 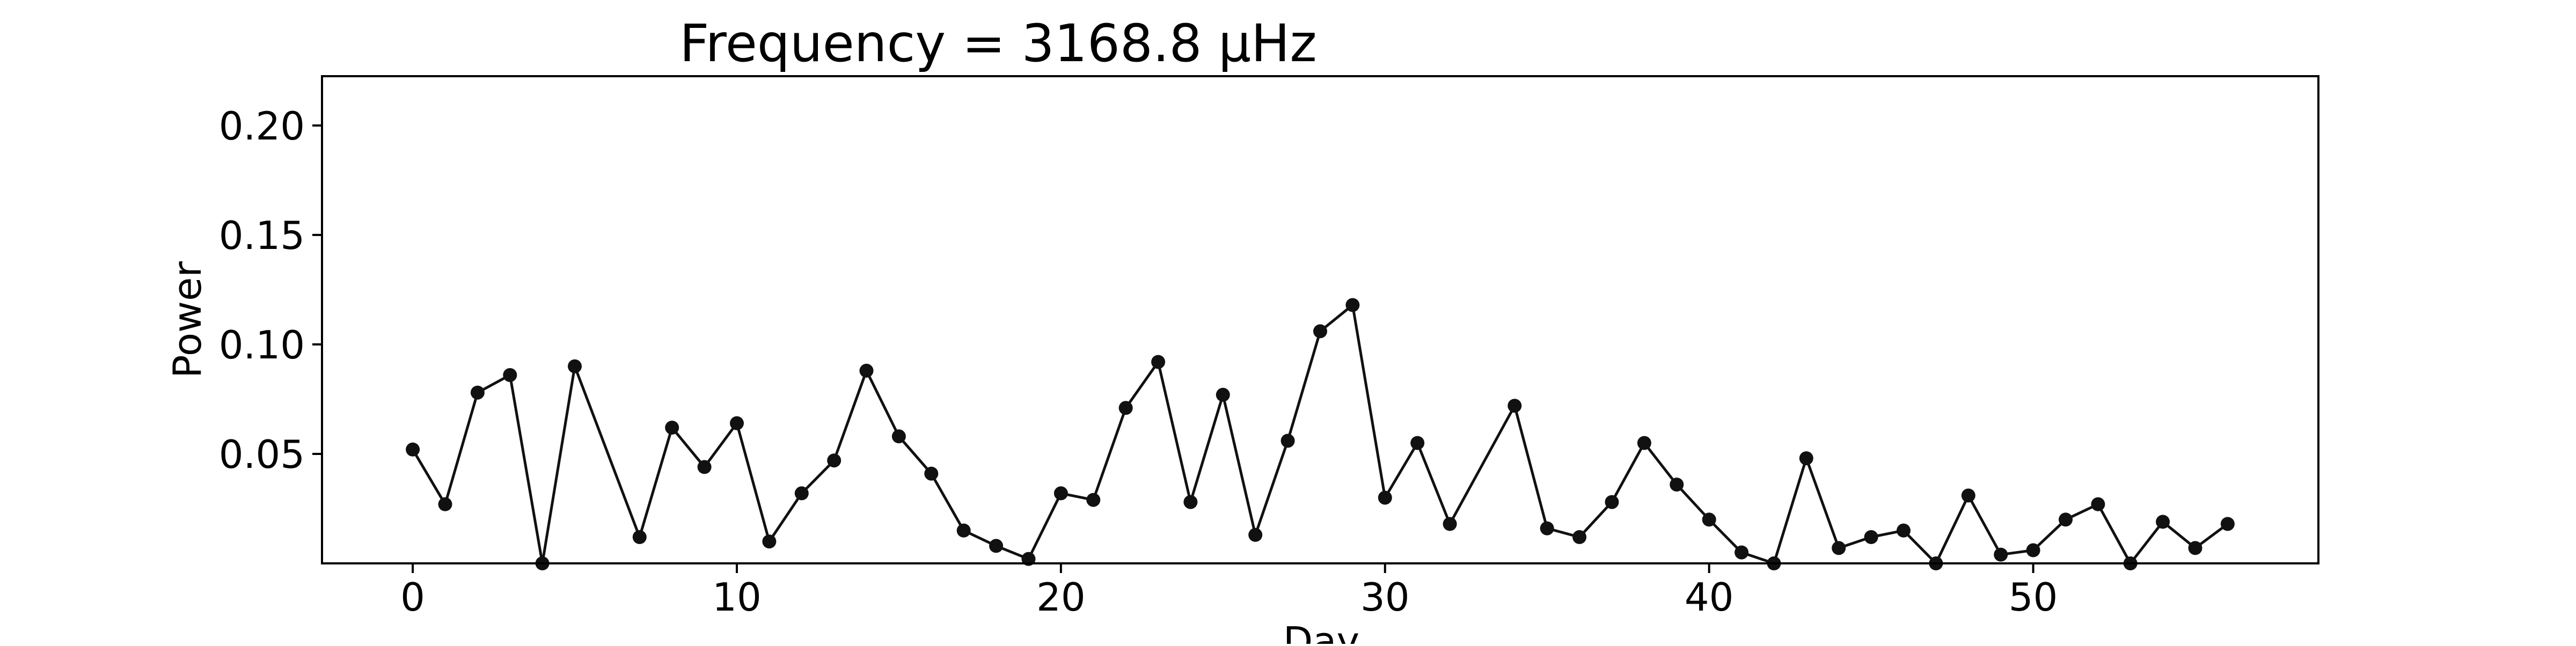 I want to click on y-tick-label: 0.20, so click(x=262, y=126).